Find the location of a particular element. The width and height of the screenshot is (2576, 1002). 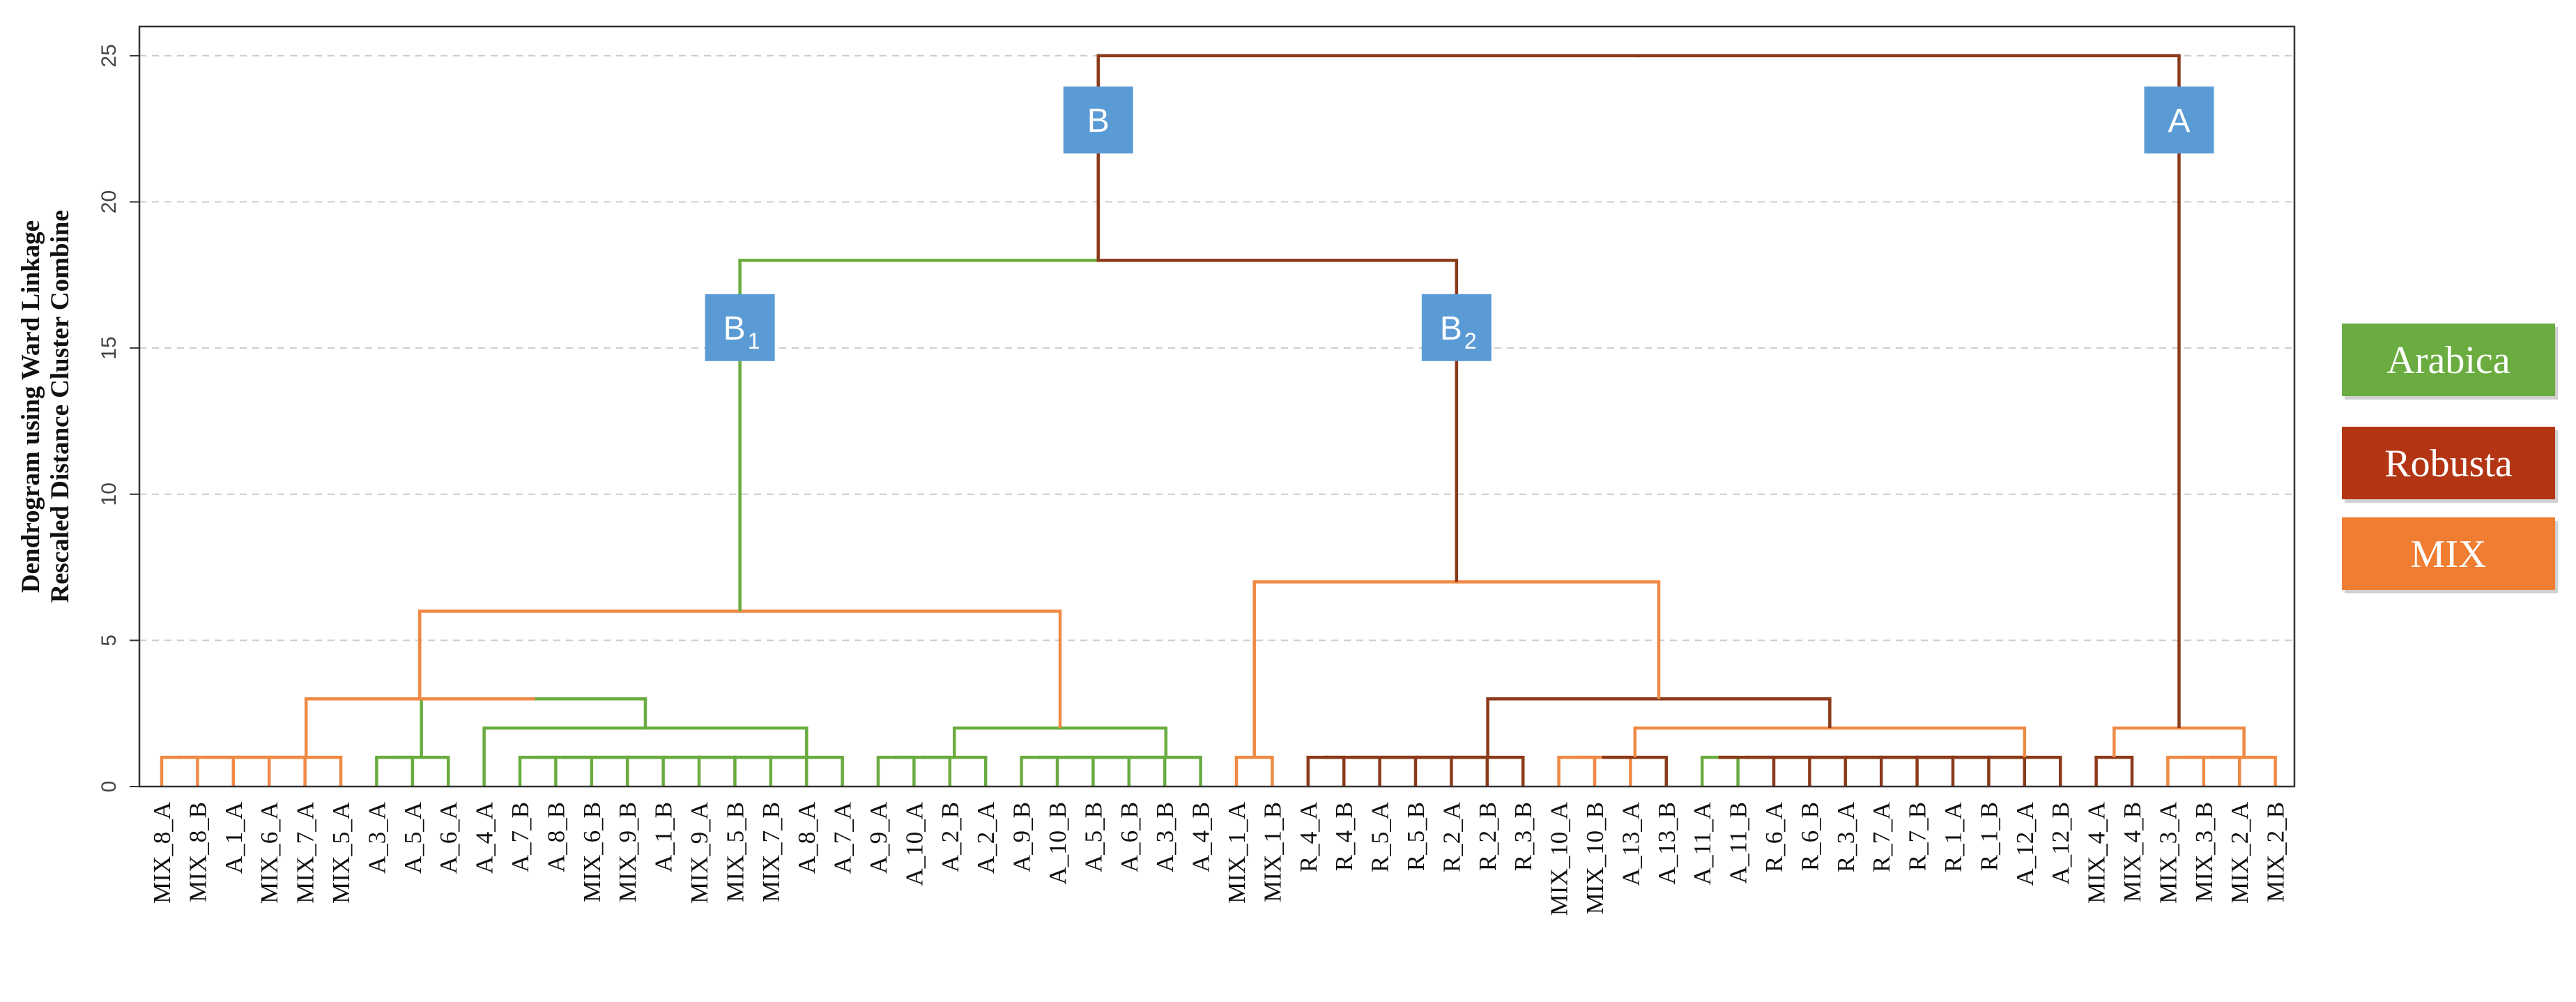

leaf-label-r-2-a: R_2_A is located at coordinates (1451, 836).